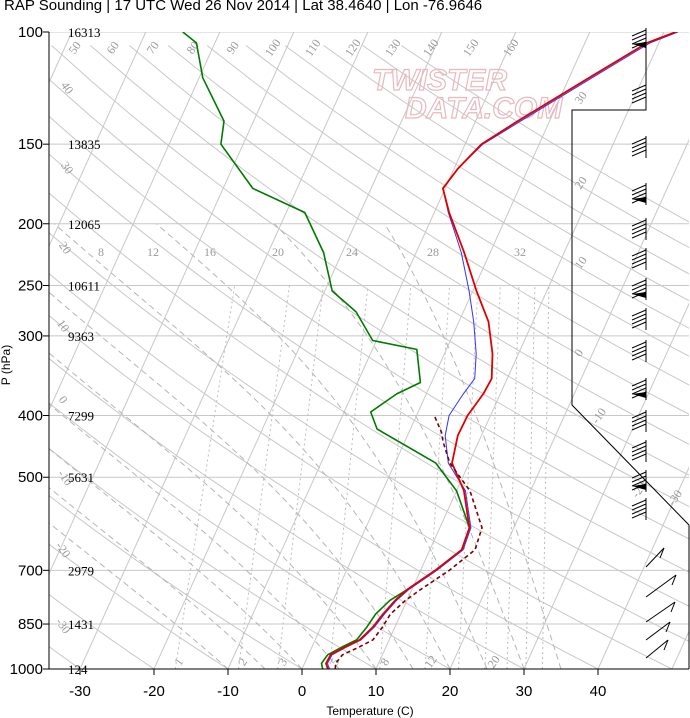 The image size is (690, 718). I want to click on theta-label: 90, so click(233, 48).